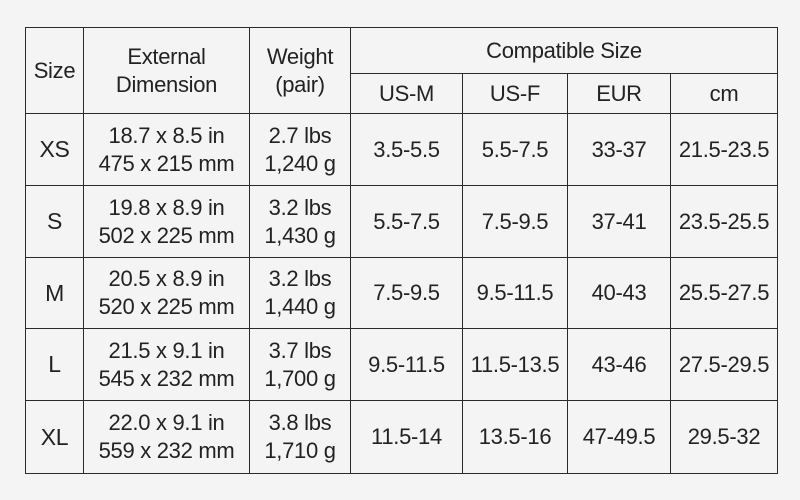 The width and height of the screenshot is (800, 500). I want to click on cell-dimension-in: 21.5 x 9.1 in, so click(166, 350).